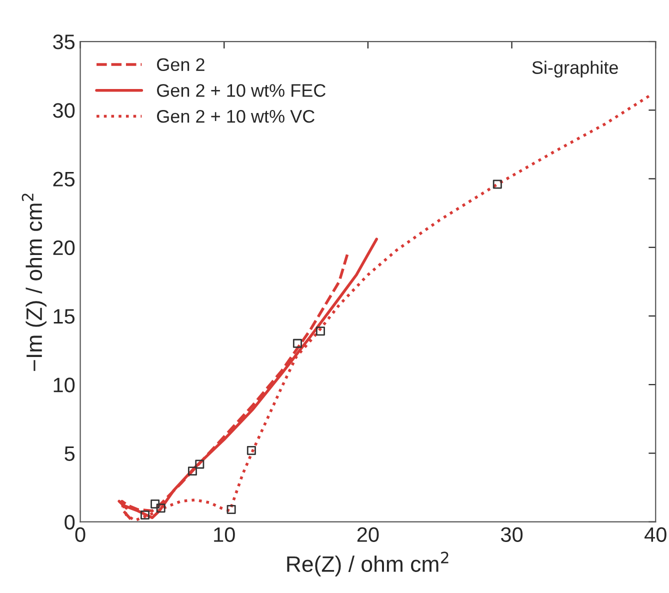  What do you see at coordinates (368, 534) in the screenshot?
I see `x-tick-label: 20` at bounding box center [368, 534].